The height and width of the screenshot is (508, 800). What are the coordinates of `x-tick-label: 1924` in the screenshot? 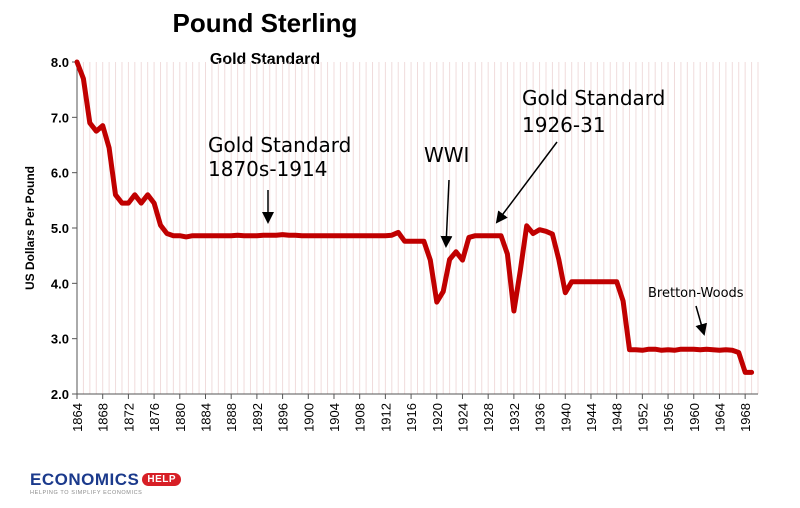 It's located at (462, 417).